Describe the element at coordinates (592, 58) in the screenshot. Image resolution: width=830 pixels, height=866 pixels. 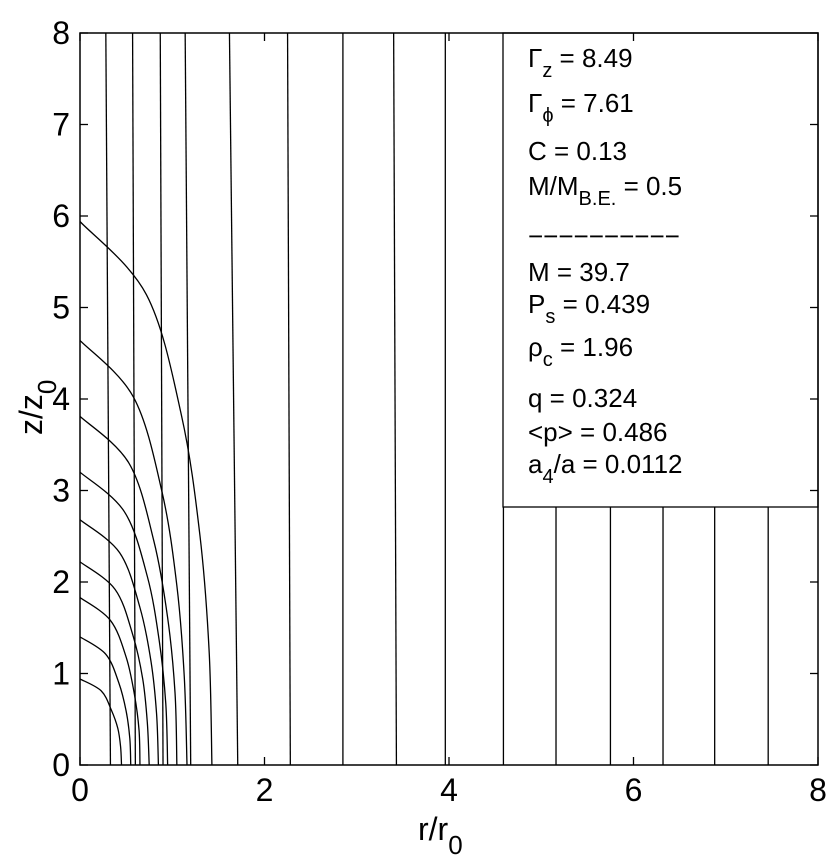
I see `annotation-tail: = 8.49` at that location.